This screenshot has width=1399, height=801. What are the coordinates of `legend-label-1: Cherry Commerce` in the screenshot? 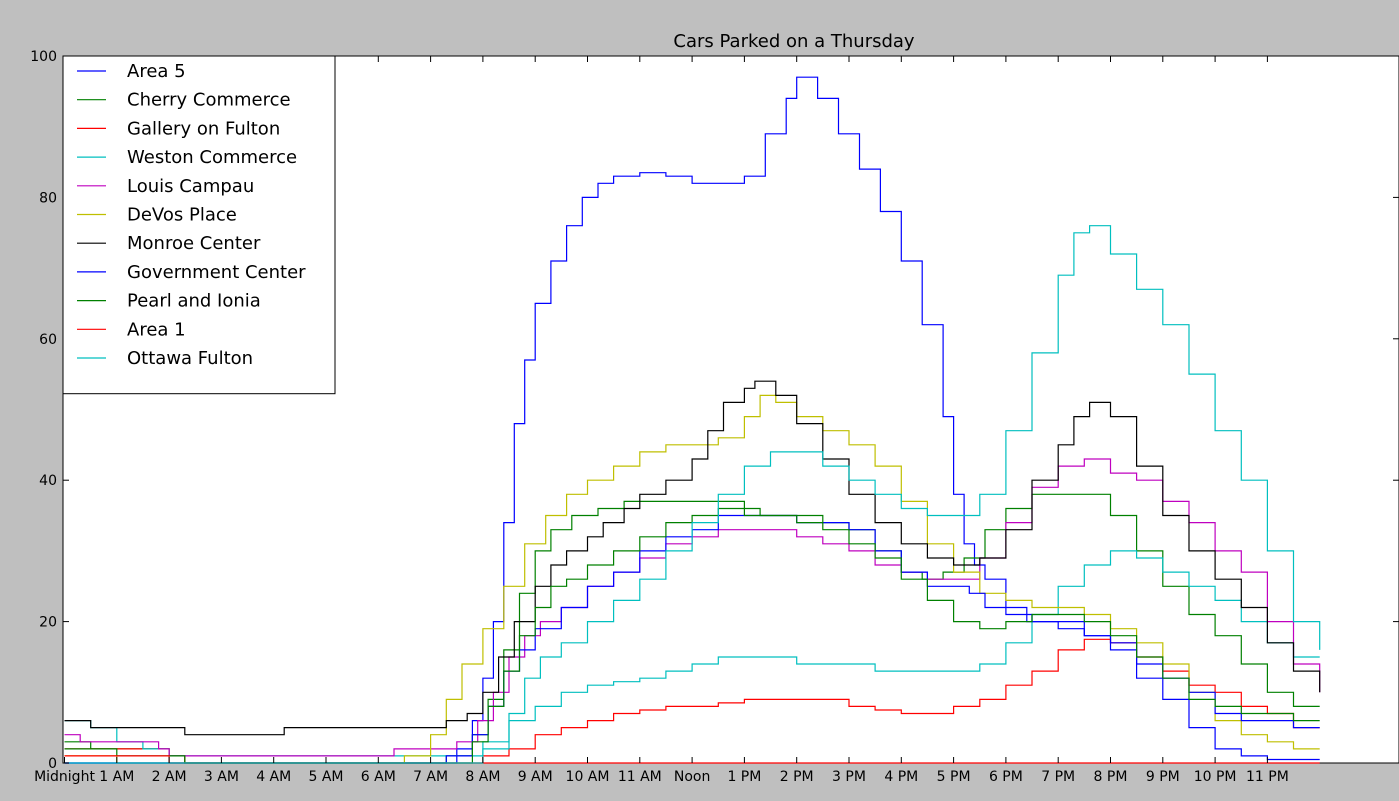 It's located at (209, 100).